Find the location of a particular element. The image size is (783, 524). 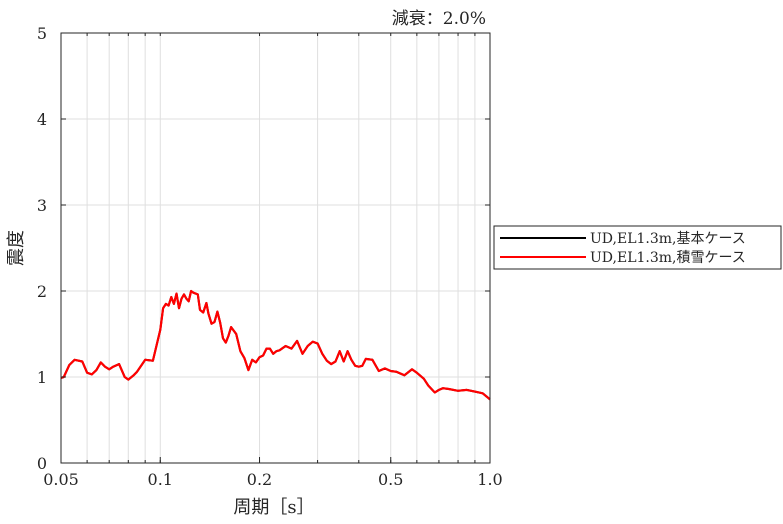

x-tick-label: 0.1 is located at coordinates (160, 479).